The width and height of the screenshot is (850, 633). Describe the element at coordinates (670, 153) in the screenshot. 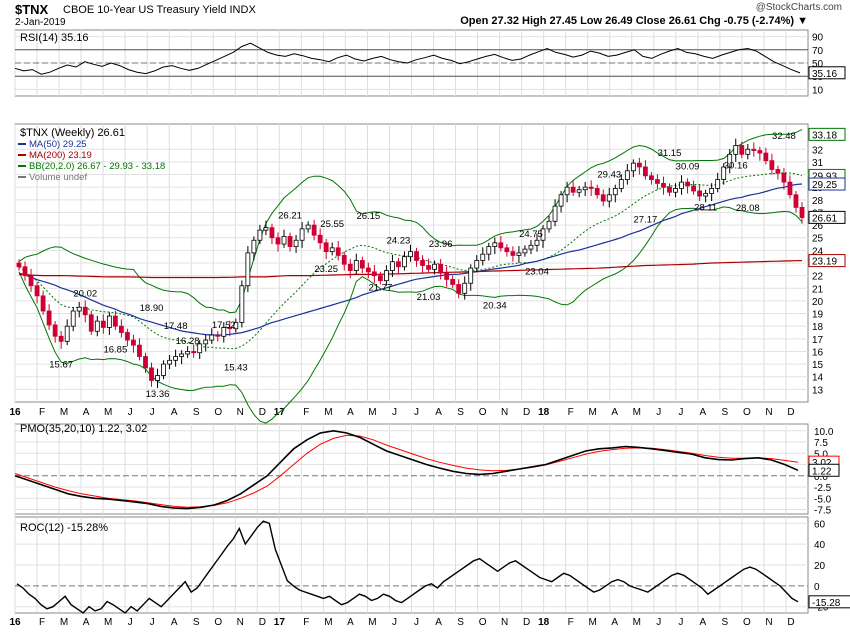

I see `price-annotation: 31.15` at that location.